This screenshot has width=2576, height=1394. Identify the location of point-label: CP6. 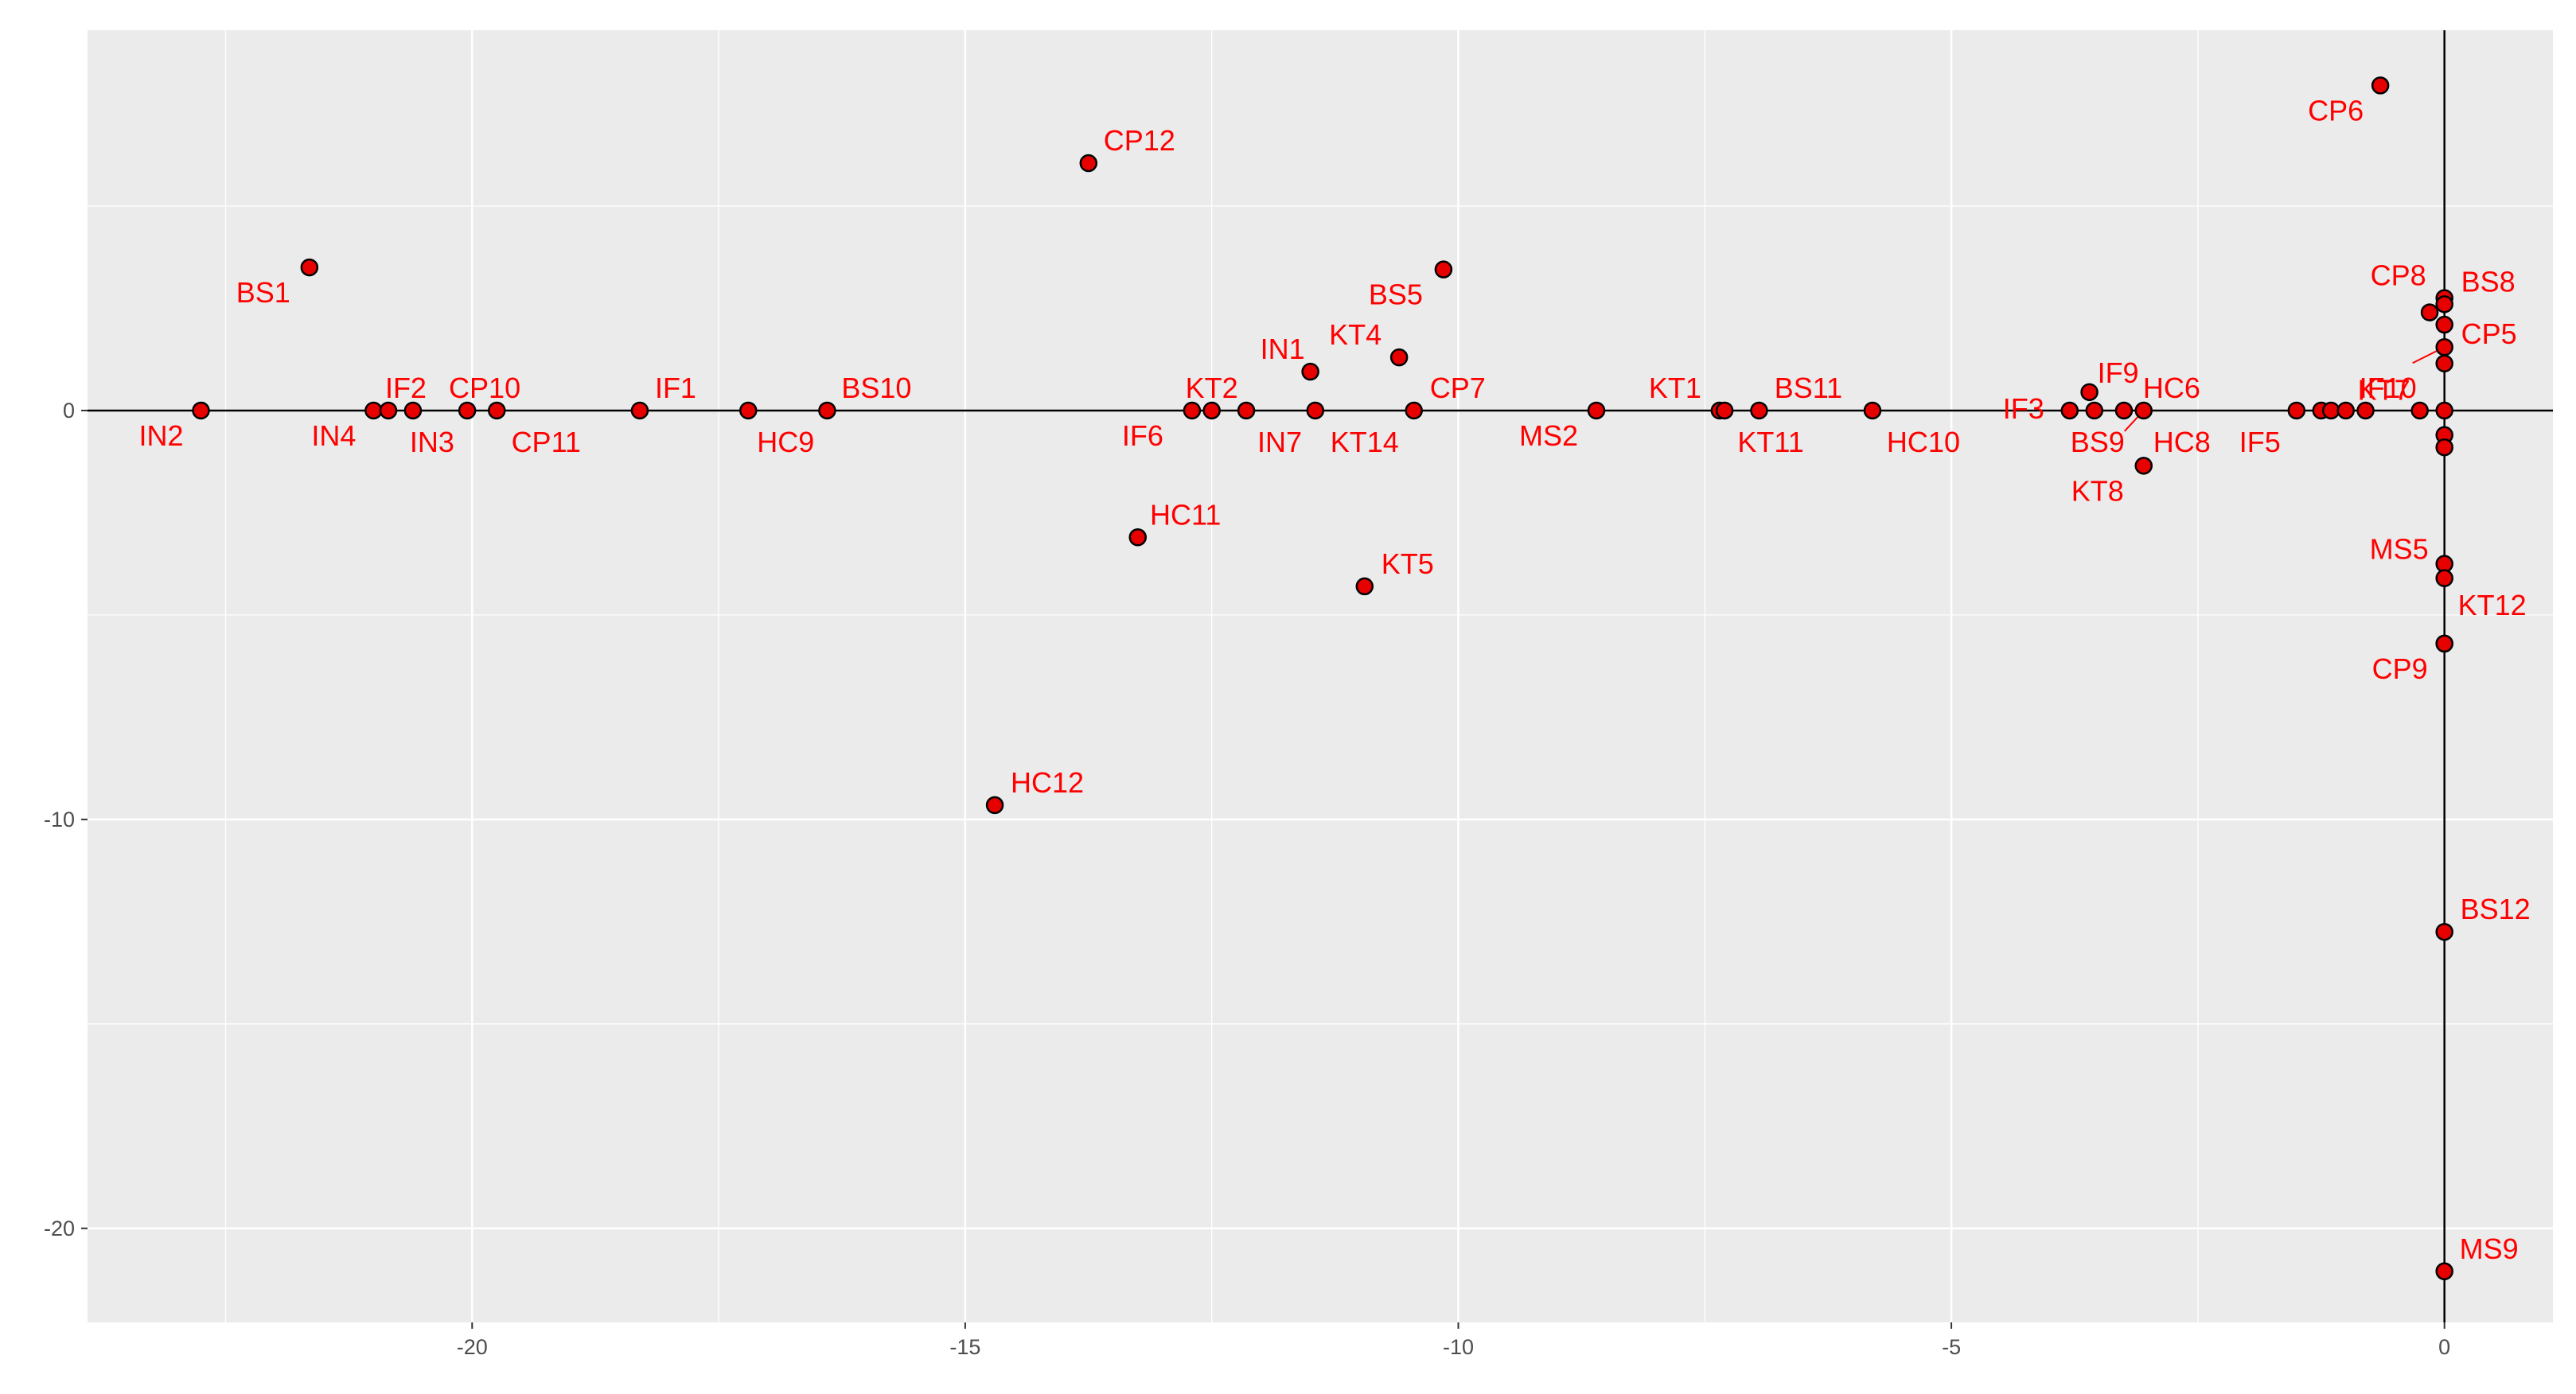
(2336, 110).